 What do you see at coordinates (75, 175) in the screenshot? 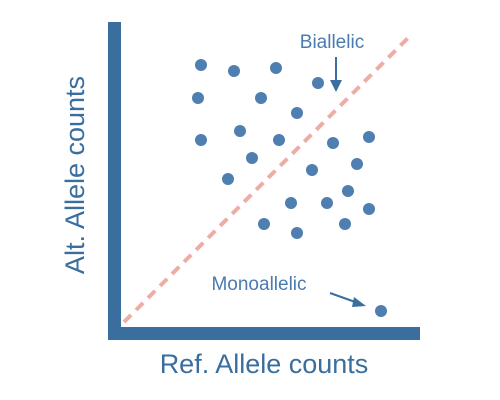
I see `y-axis-label: Alt. Allele counts` at bounding box center [75, 175].